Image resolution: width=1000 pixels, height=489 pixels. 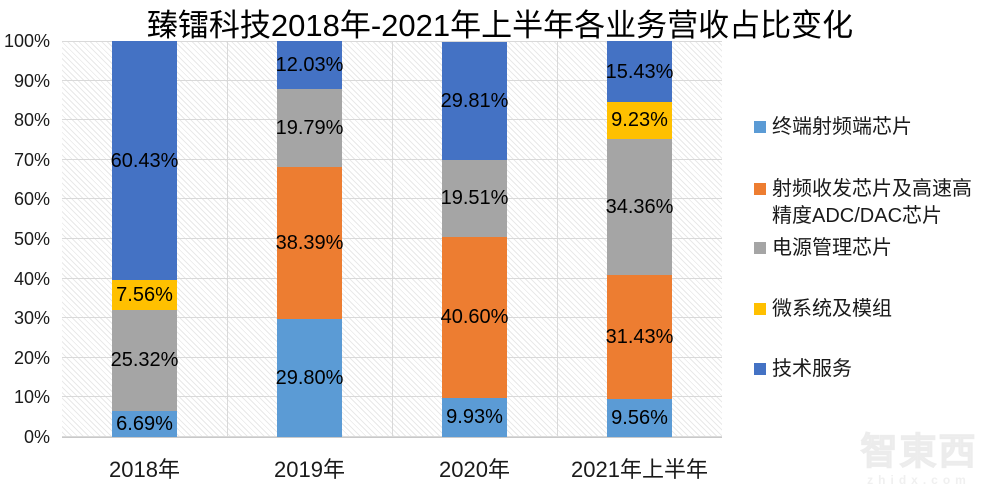 I want to click on data-label: 60.43%, so click(x=144, y=160).